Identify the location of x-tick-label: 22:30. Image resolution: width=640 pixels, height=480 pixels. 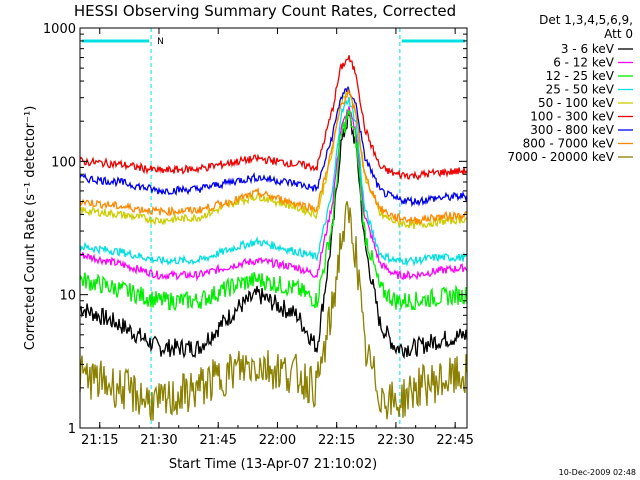
(395, 440).